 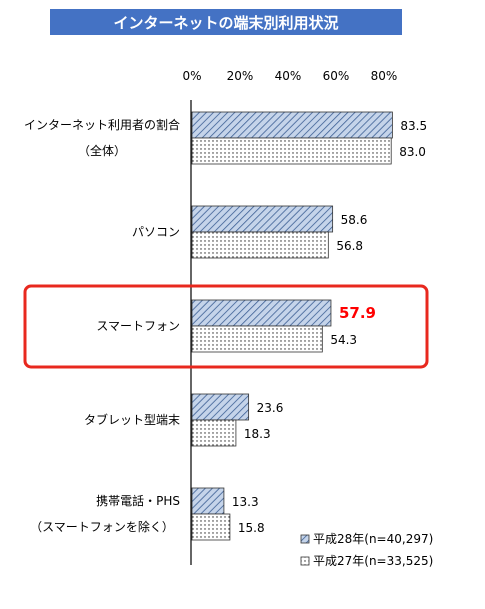 I want to click on chart-title: インターネットの端末別利用状況, so click(x=225, y=23).